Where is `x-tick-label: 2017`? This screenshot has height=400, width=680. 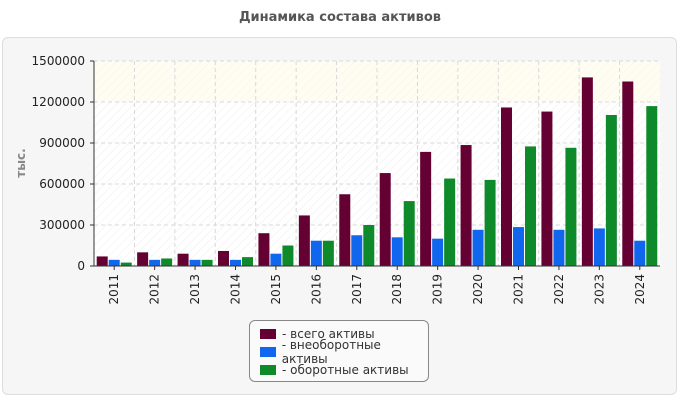 x-tick-label: 2017 is located at coordinates (357, 289).